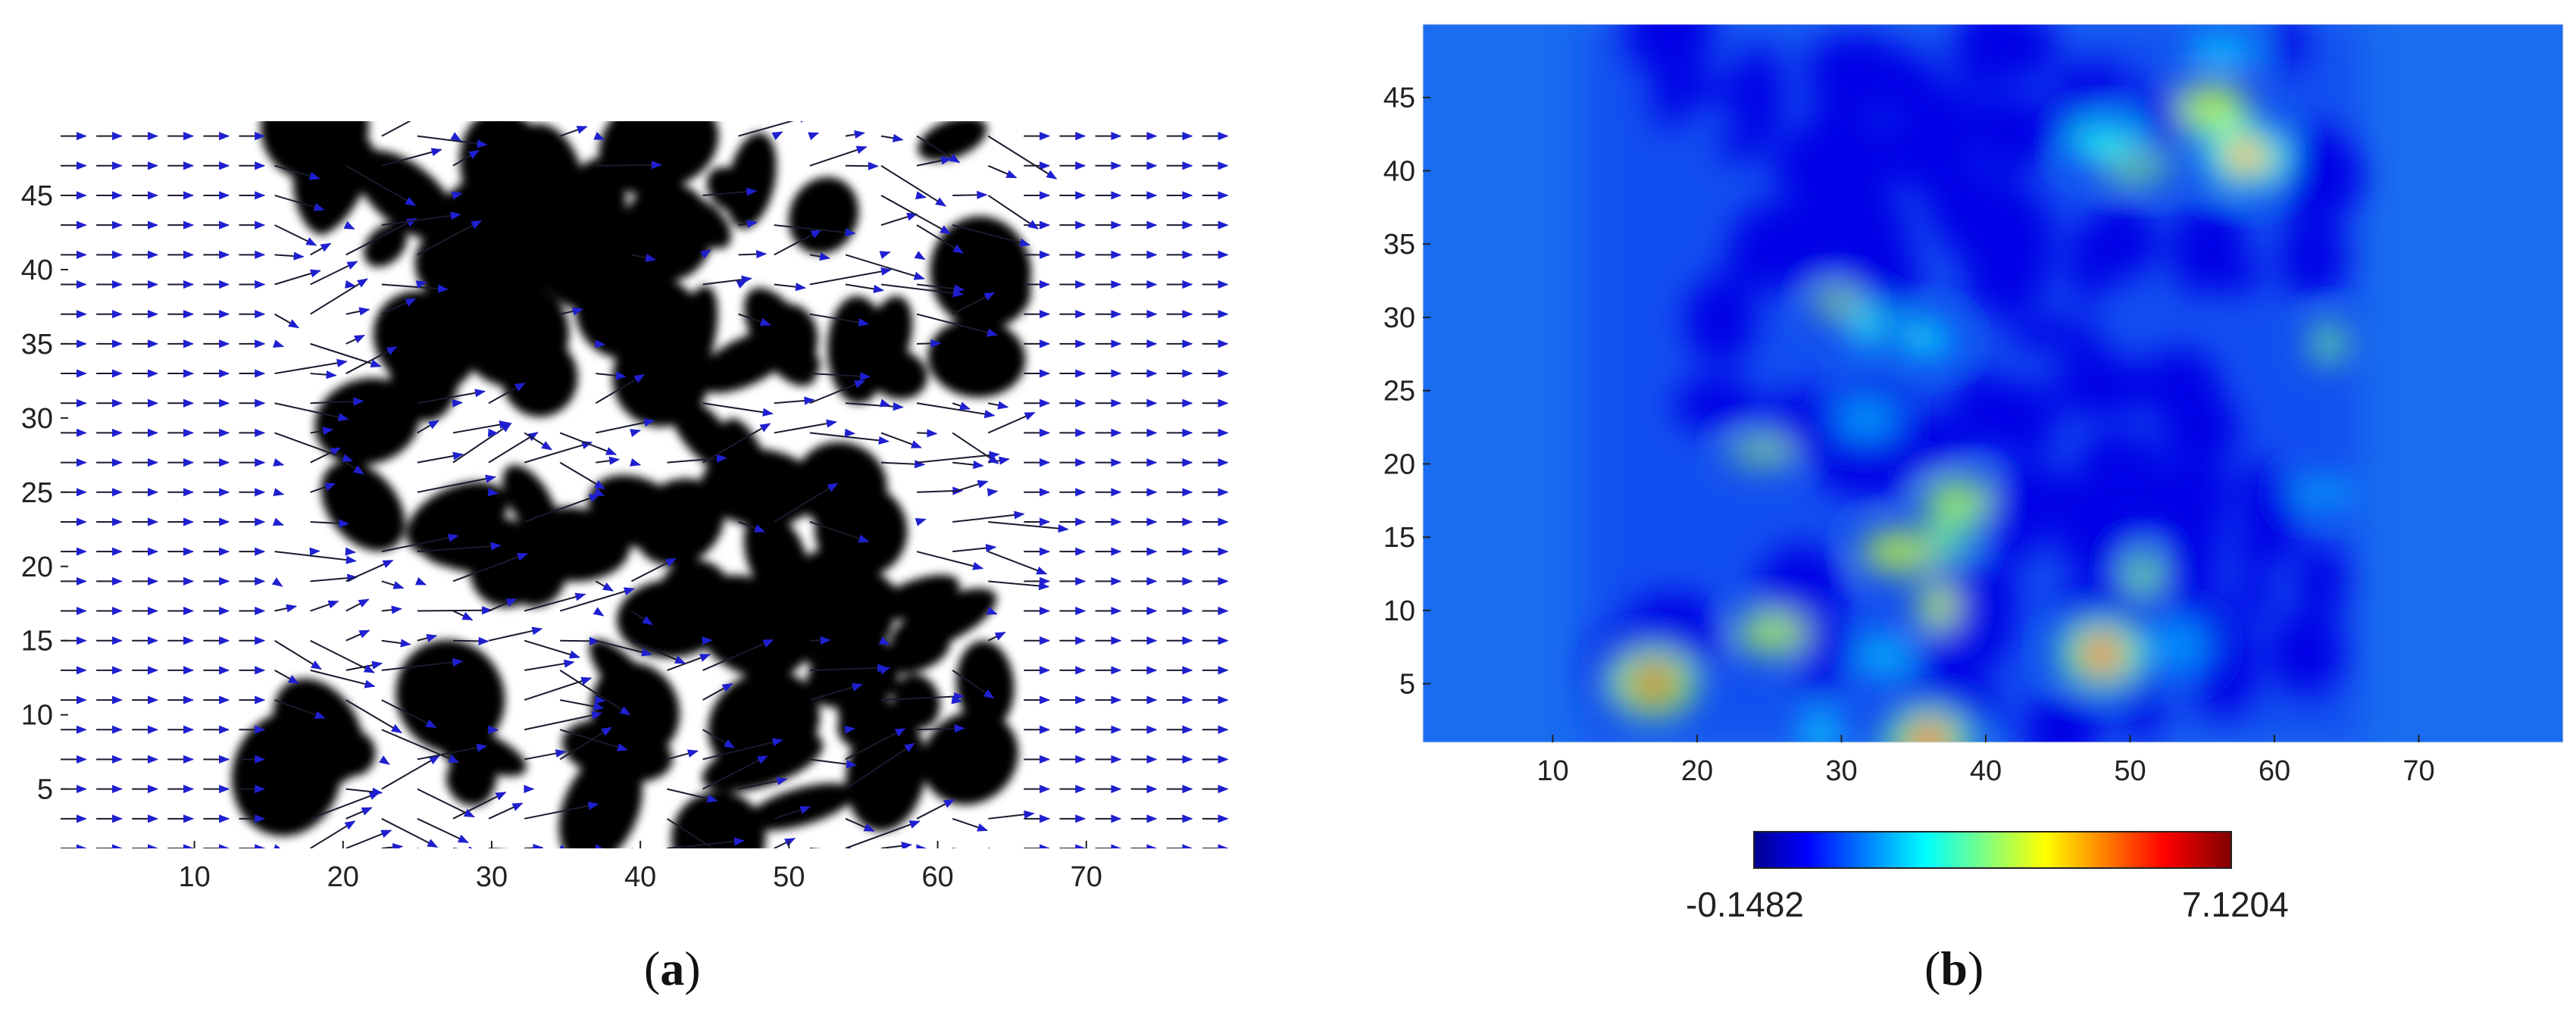  What do you see at coordinates (1399, 171) in the screenshot?
I see `panel-b-ytick-label: 40` at bounding box center [1399, 171].